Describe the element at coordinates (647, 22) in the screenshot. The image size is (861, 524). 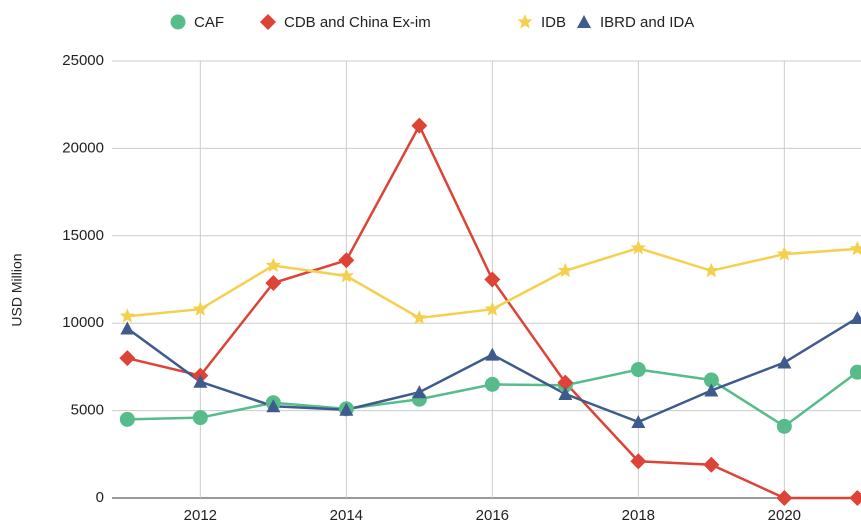
I see `legend-label: IBRD and IDA` at that location.